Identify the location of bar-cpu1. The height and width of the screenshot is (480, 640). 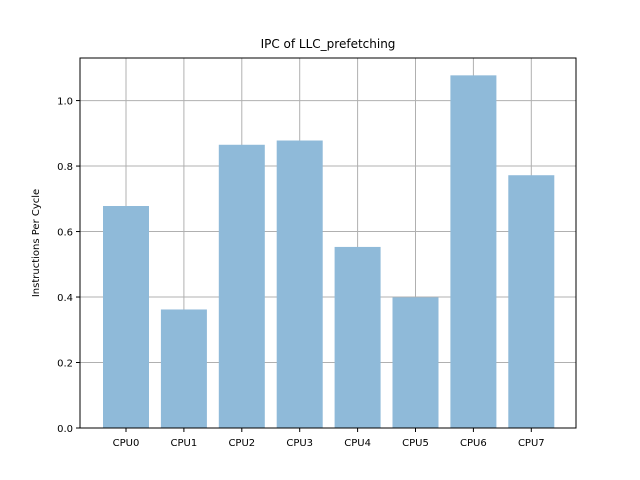
(183, 368).